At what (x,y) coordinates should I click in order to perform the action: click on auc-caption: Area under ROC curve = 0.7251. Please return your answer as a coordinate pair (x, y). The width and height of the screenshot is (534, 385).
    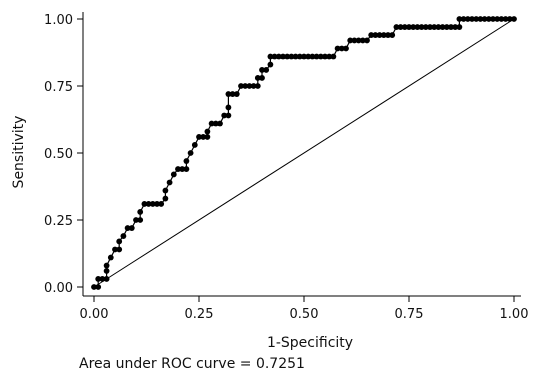
    Looking at the image, I should click on (192, 364).